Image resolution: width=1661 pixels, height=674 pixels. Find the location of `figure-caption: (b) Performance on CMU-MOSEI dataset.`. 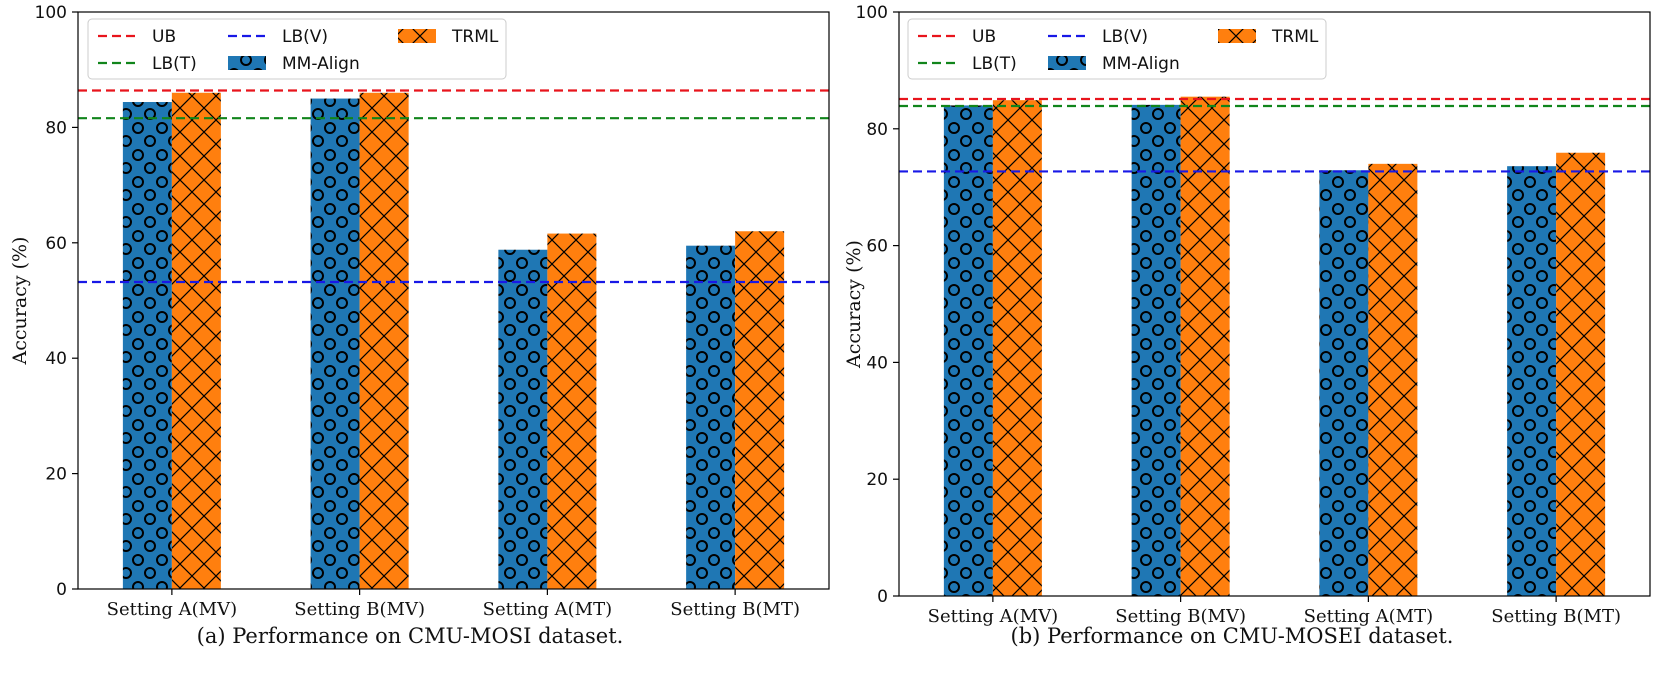

figure-caption: (b) Performance on CMU-MOSEI dataset. is located at coordinates (1232, 636).